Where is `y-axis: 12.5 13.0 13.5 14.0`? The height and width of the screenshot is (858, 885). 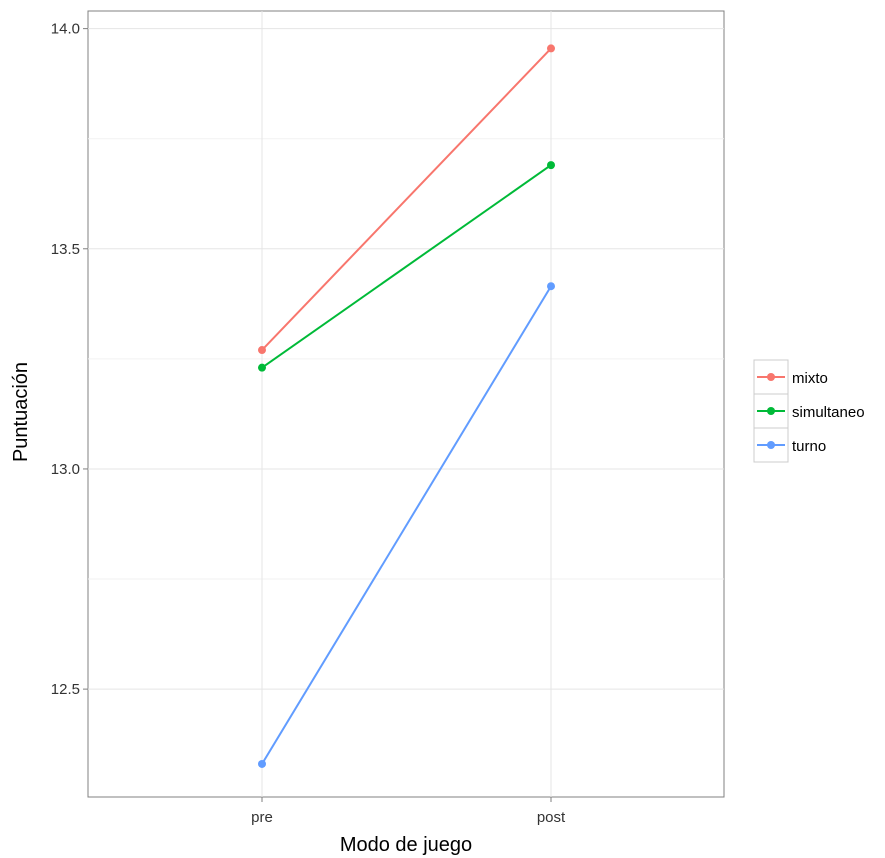 y-axis: 12.5 13.0 13.5 14.0 is located at coordinates (69, 359).